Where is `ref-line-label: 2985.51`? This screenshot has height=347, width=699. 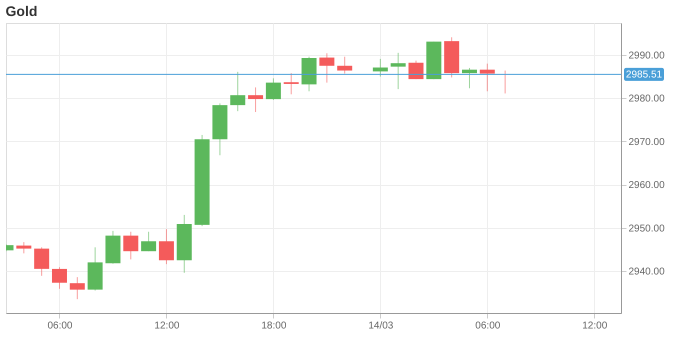
ref-line-label: 2985.51 is located at coordinates (644, 74).